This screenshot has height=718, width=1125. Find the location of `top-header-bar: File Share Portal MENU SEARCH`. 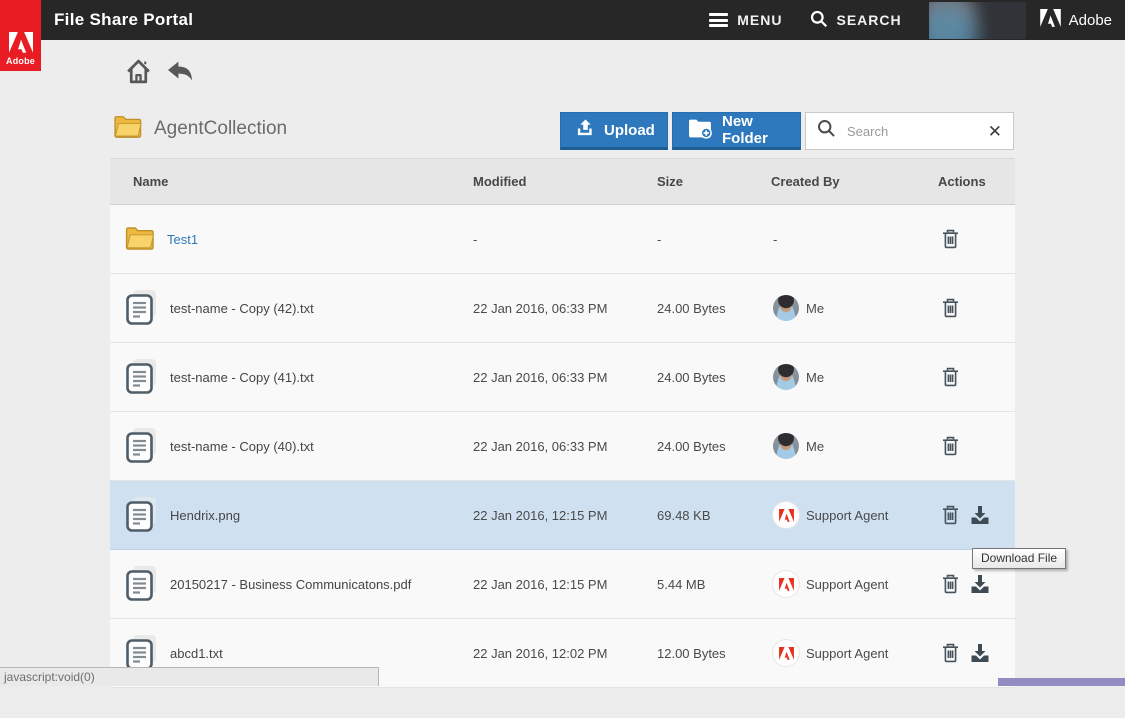

top-header-bar: File Share Portal MENU SEARCH is located at coordinates (562, 20).